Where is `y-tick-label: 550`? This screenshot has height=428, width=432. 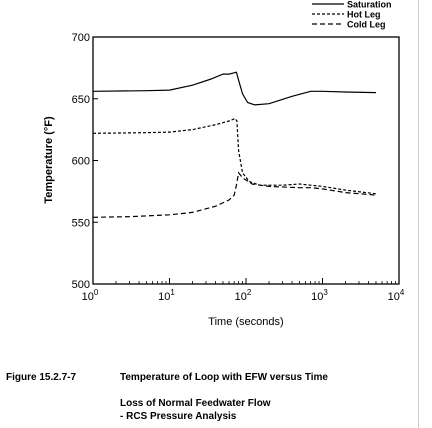 y-tick-label: 550 is located at coordinates (81, 223).